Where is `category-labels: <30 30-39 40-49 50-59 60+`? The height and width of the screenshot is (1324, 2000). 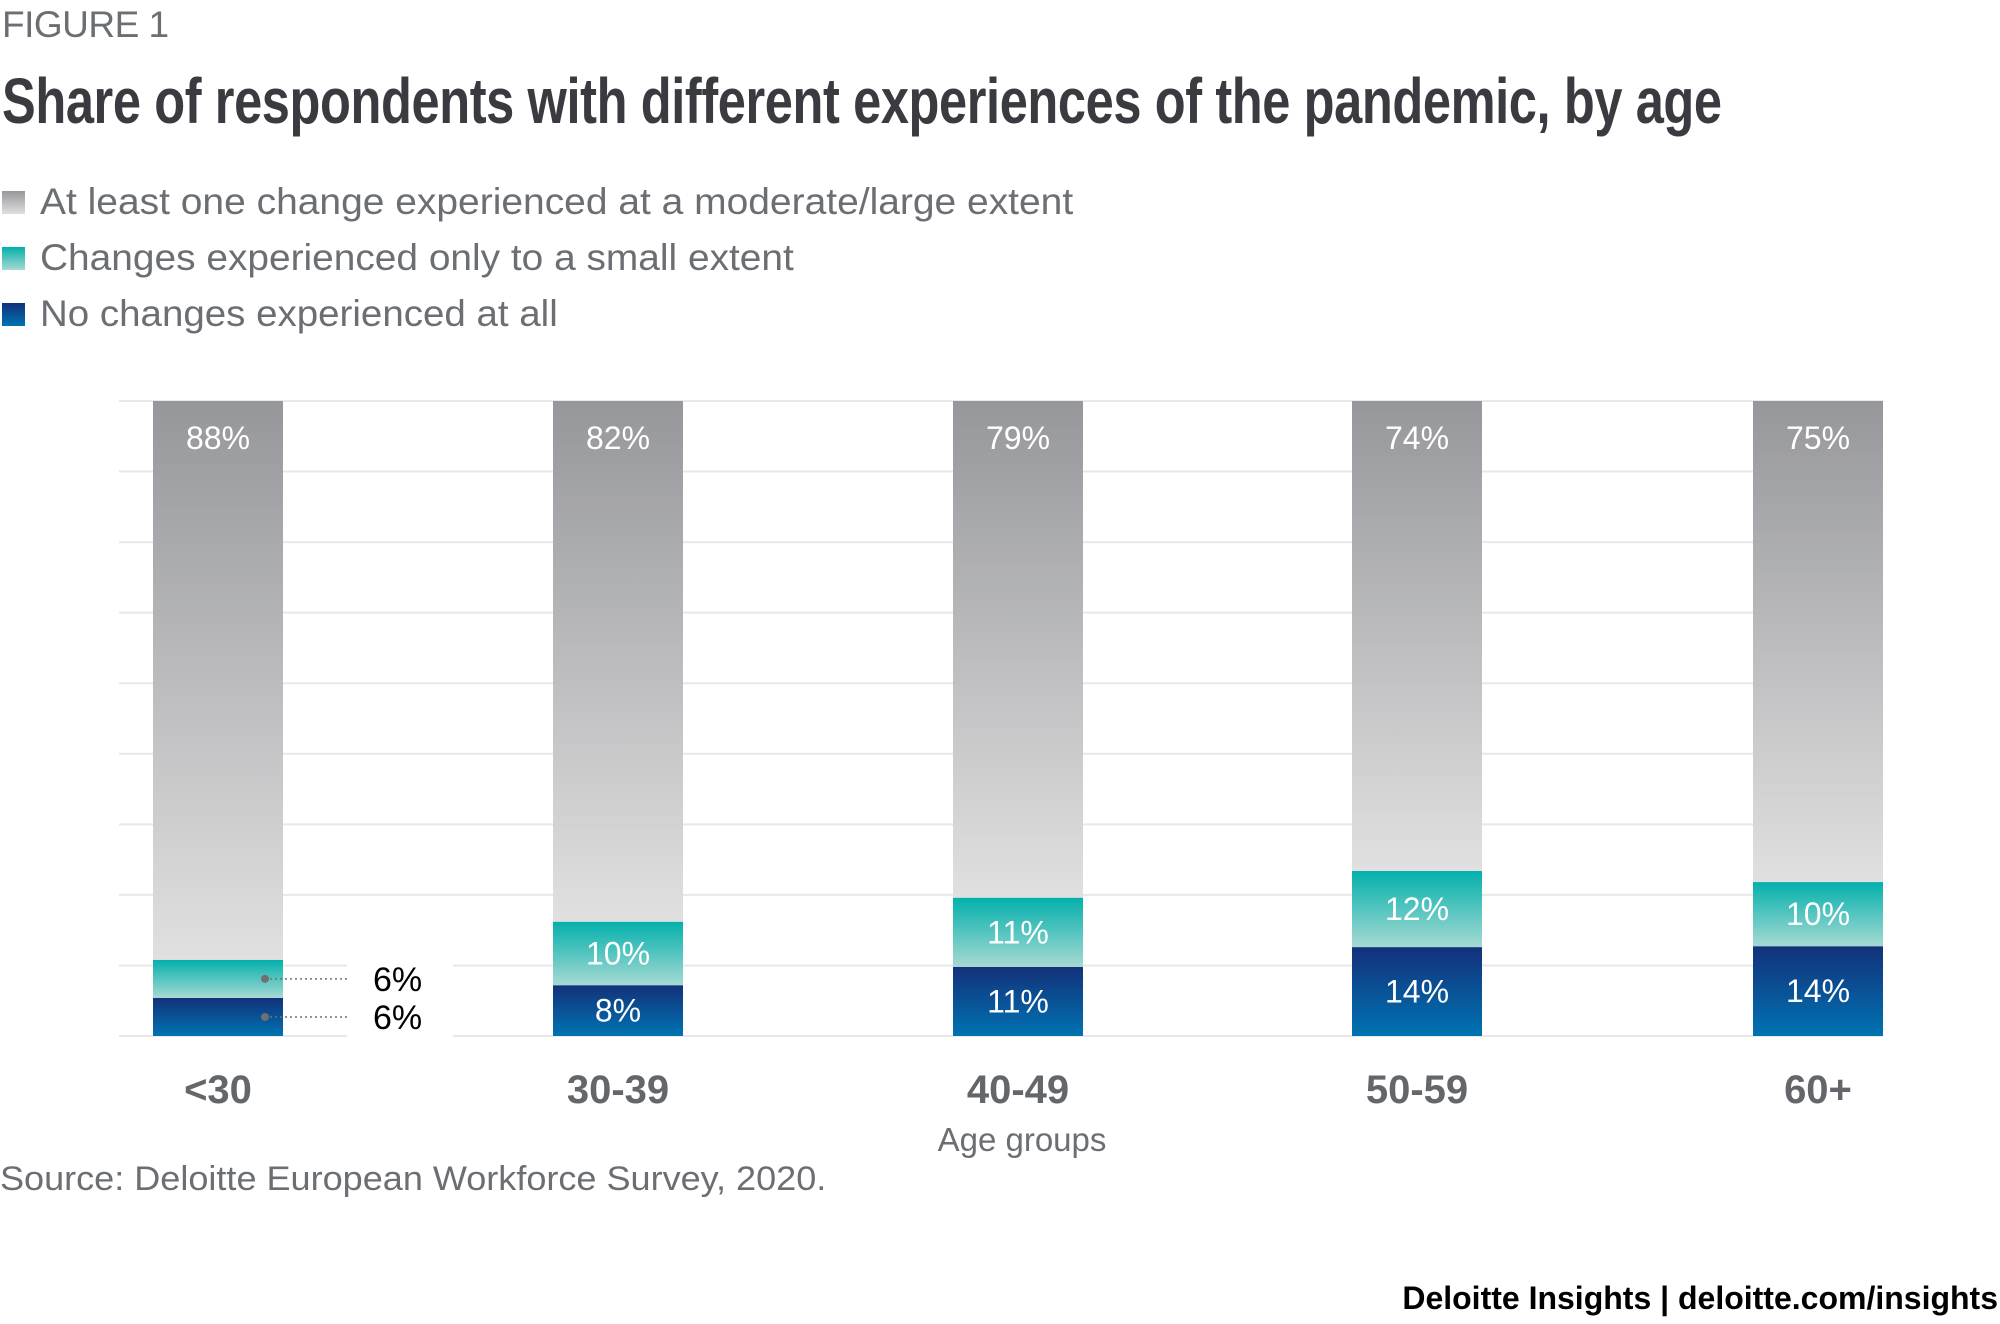
category-labels: <30 30-39 40-49 50-59 60+ is located at coordinates (1018, 1090).